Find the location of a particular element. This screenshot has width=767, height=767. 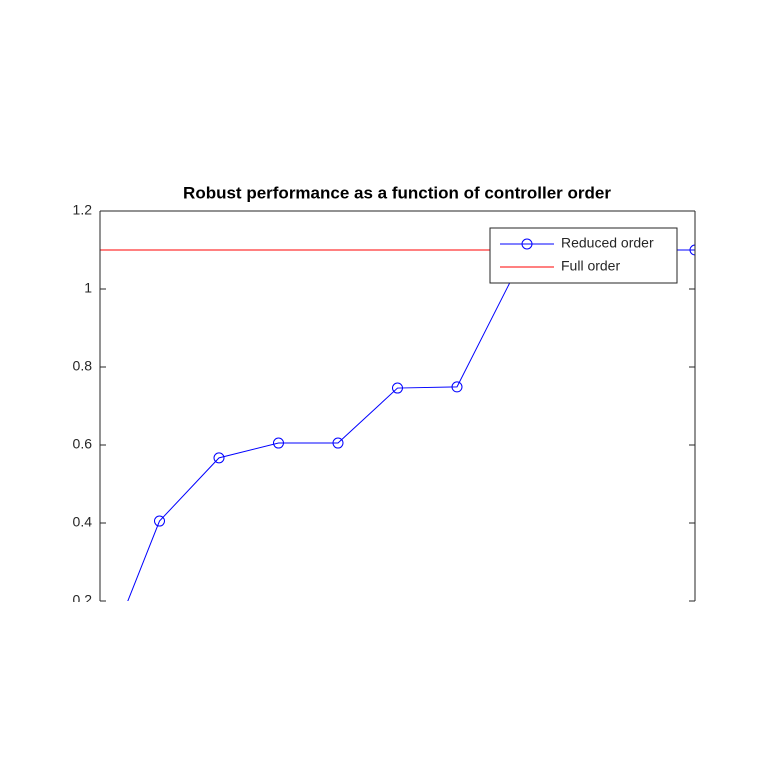

legend-box is located at coordinates (583, 255).